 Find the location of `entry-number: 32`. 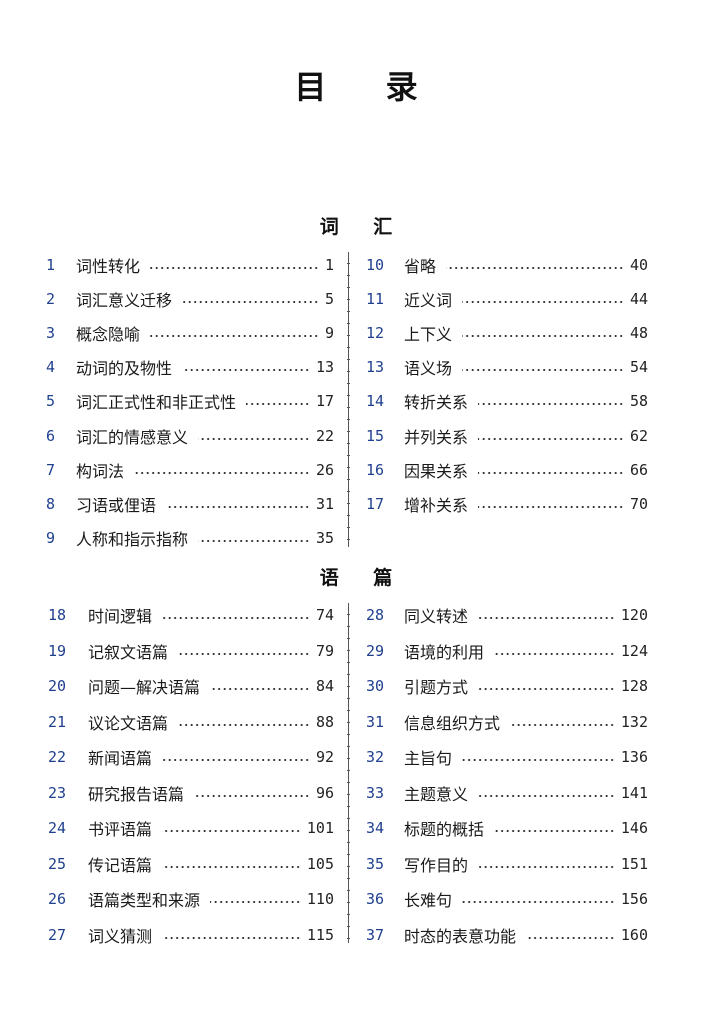

entry-number: 32 is located at coordinates (375, 757).